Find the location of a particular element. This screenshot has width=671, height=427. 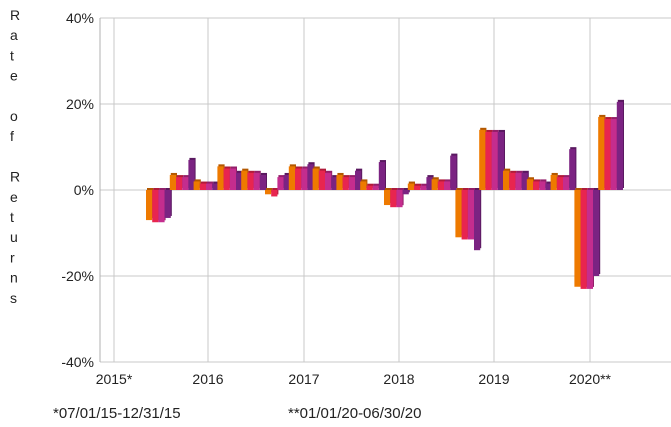

y-axis-label-letter: o is located at coordinates (14, 116).